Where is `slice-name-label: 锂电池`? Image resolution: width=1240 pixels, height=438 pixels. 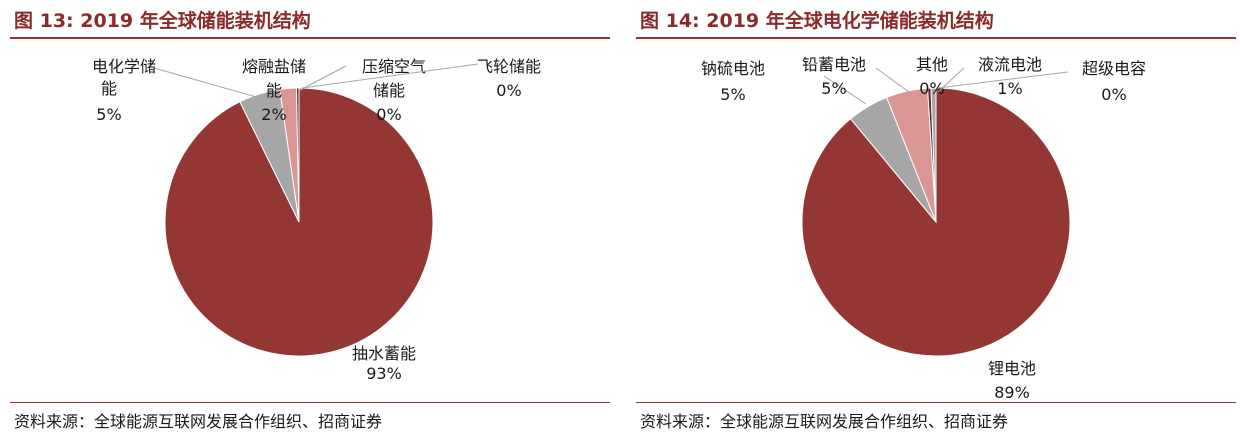
slice-name-label: 锂电池 is located at coordinates (1012, 368).